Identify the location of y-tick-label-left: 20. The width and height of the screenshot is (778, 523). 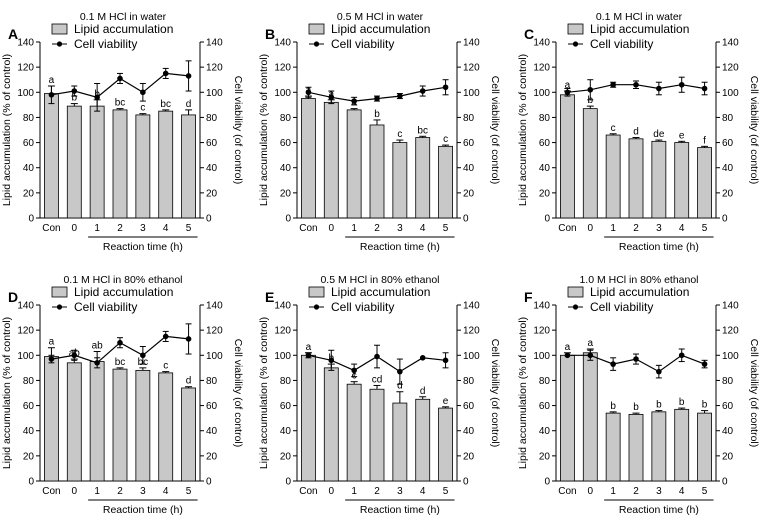
(286, 456).